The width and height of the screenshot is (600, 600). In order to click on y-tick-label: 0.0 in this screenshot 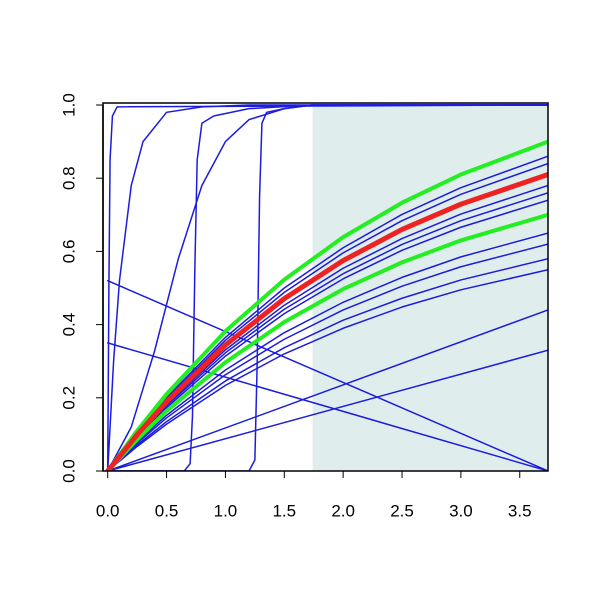, I will do `click(68, 471)`.